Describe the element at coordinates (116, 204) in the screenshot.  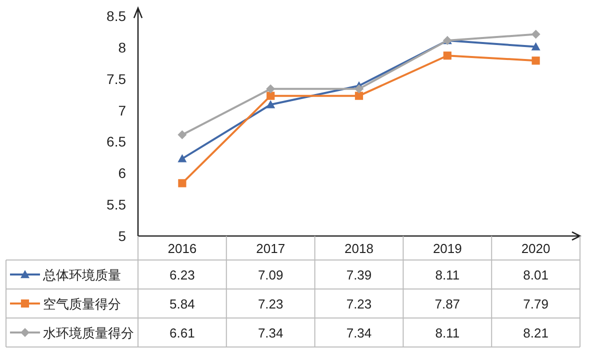
I see `y-tick-label: 5.5` at that location.